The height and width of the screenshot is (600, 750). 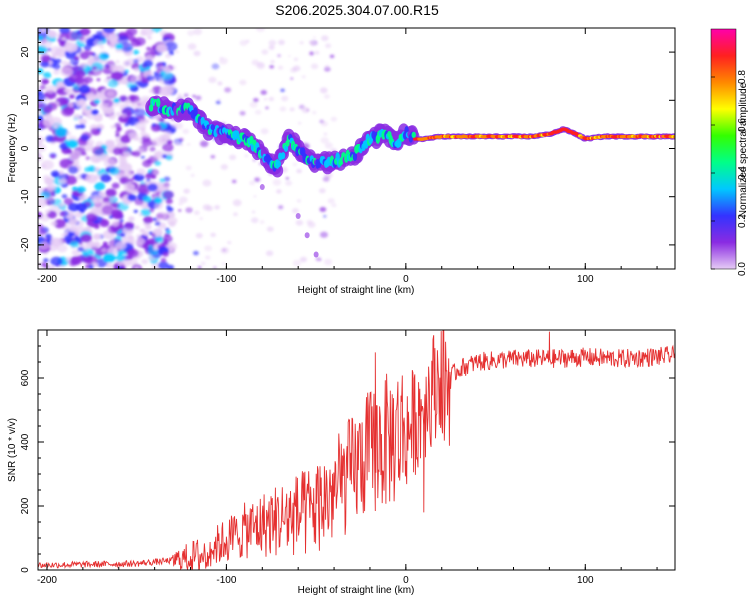 I want to click on spectrogram-x-axis-label: Height of straight line (km), so click(x=356, y=290).